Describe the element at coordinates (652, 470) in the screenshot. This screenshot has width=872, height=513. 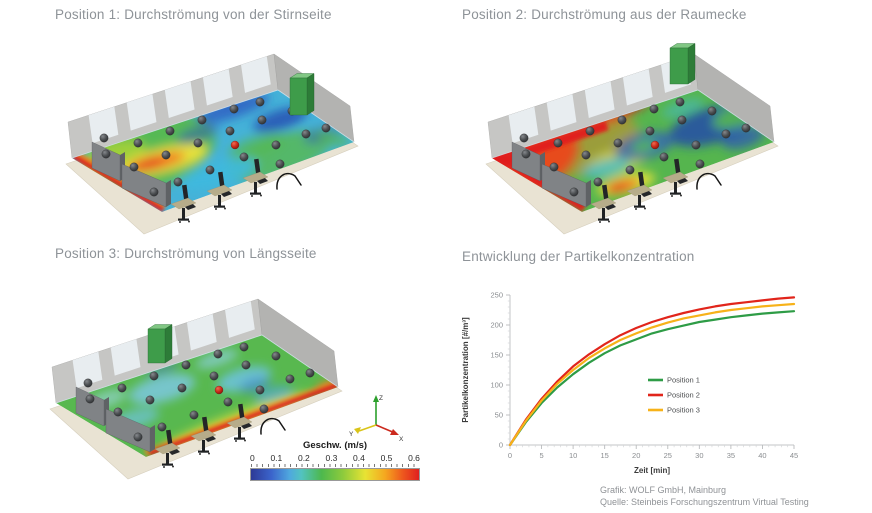
I see `x-axis-label: Zeit [min]` at that location.